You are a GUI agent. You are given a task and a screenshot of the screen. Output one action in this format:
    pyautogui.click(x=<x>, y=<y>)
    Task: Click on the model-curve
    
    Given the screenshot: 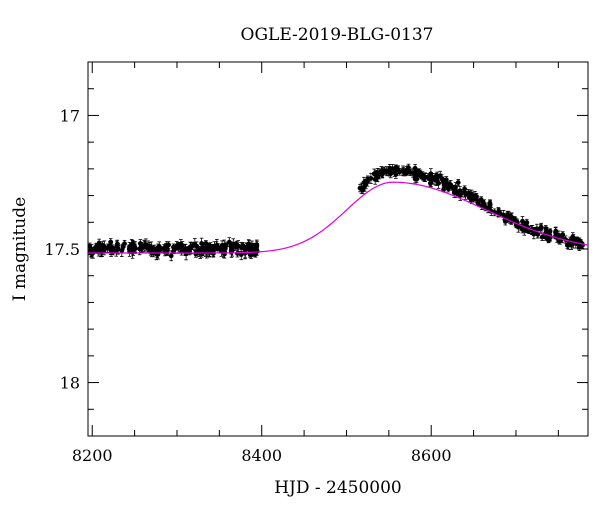 What is the action you would take?
    pyautogui.click(x=338, y=217)
    